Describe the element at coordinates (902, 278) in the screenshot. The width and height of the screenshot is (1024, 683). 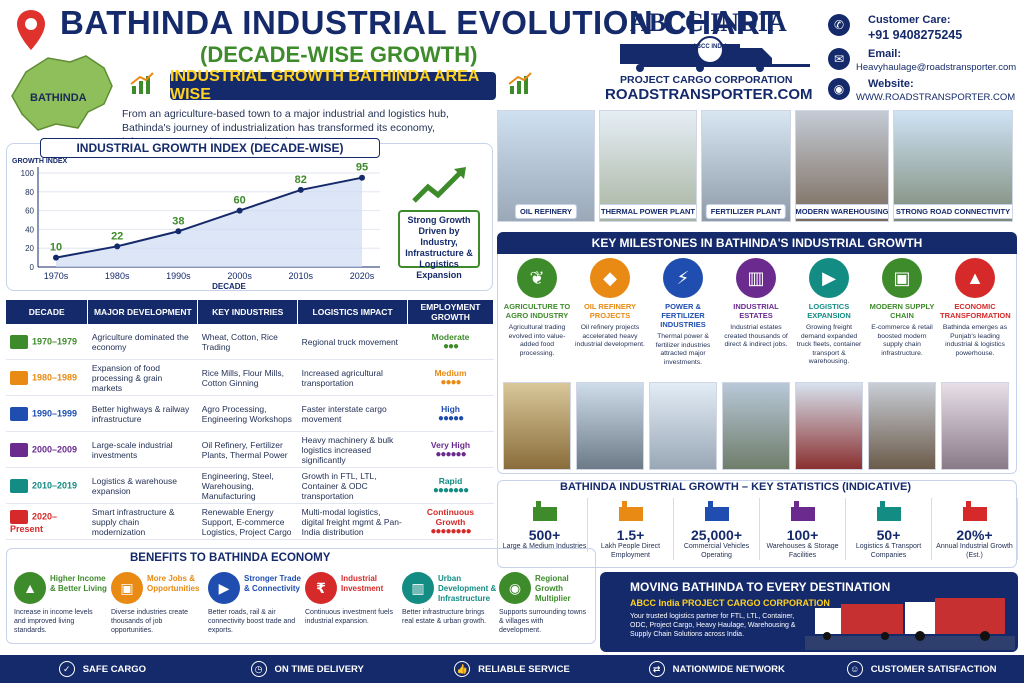
I see `box-icon: ▣` at that location.